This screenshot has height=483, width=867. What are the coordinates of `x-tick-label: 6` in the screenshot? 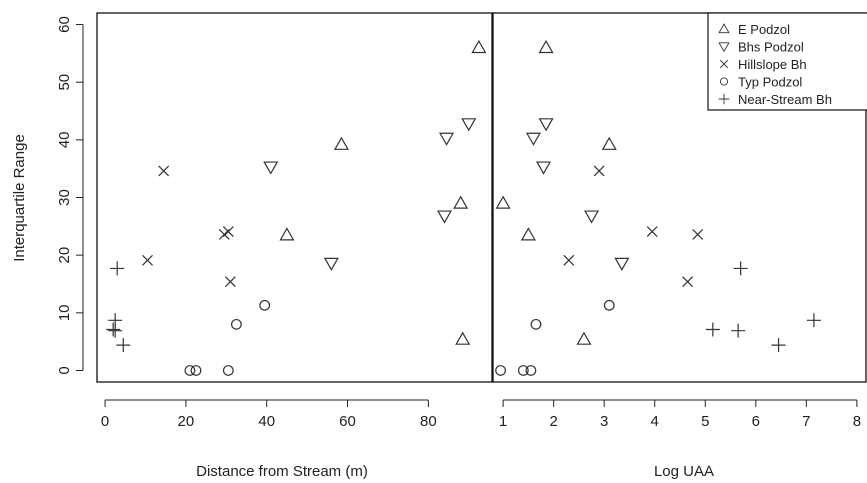 It's located at (756, 421).